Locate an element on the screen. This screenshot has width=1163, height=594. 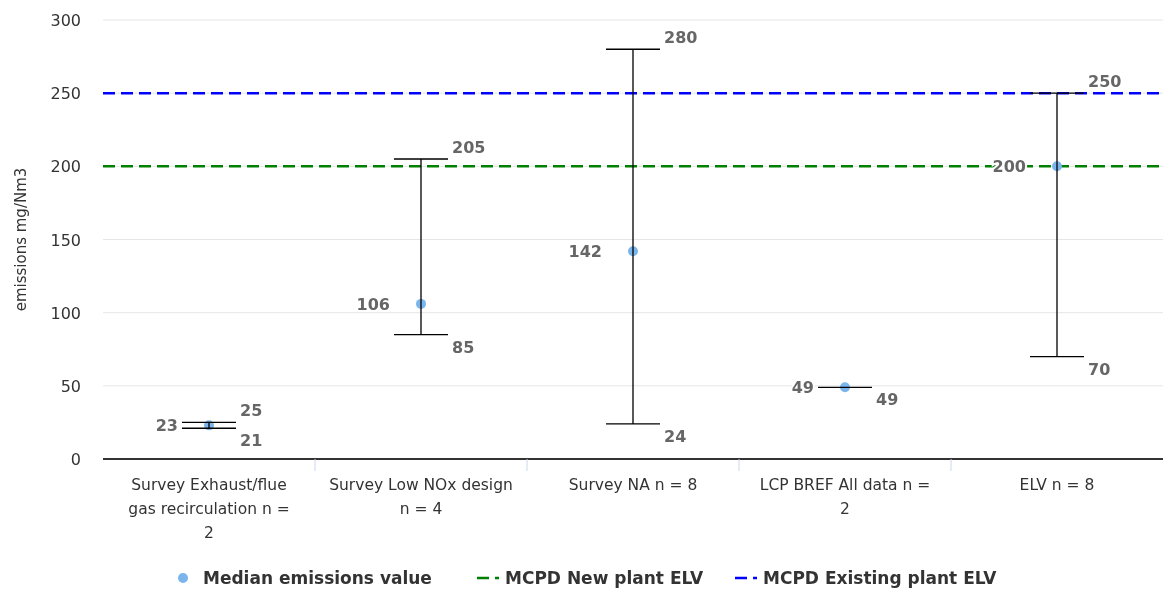
data-label: 49 is located at coordinates (802, 388).